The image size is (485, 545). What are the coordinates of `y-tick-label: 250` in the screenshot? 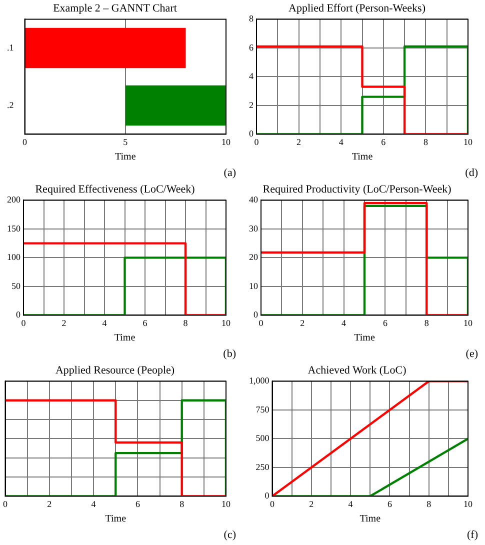 It's located at (263, 467).